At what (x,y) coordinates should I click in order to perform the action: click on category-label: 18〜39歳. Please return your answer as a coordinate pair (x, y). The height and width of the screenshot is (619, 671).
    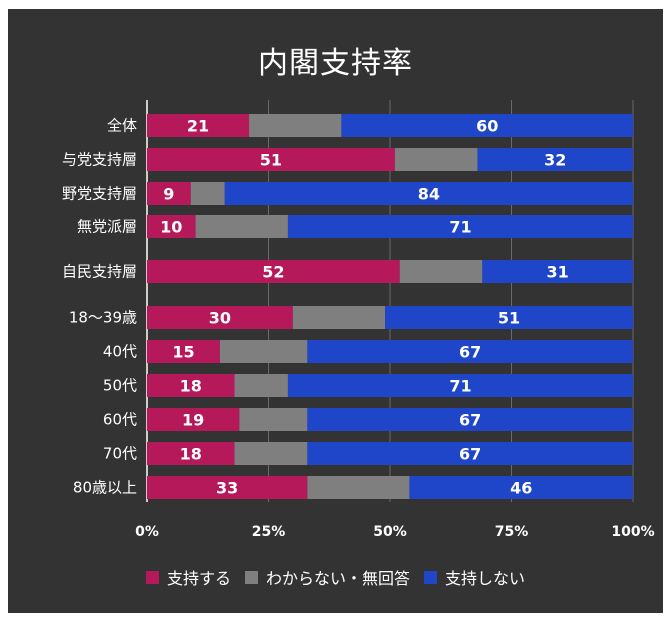
    Looking at the image, I should click on (103, 318).